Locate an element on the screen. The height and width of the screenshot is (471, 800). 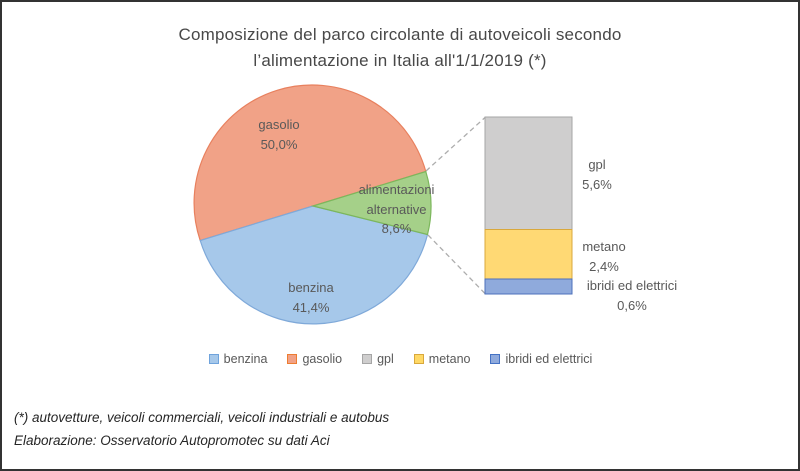
legend-item-benzina: benzina is located at coordinates (238, 359).